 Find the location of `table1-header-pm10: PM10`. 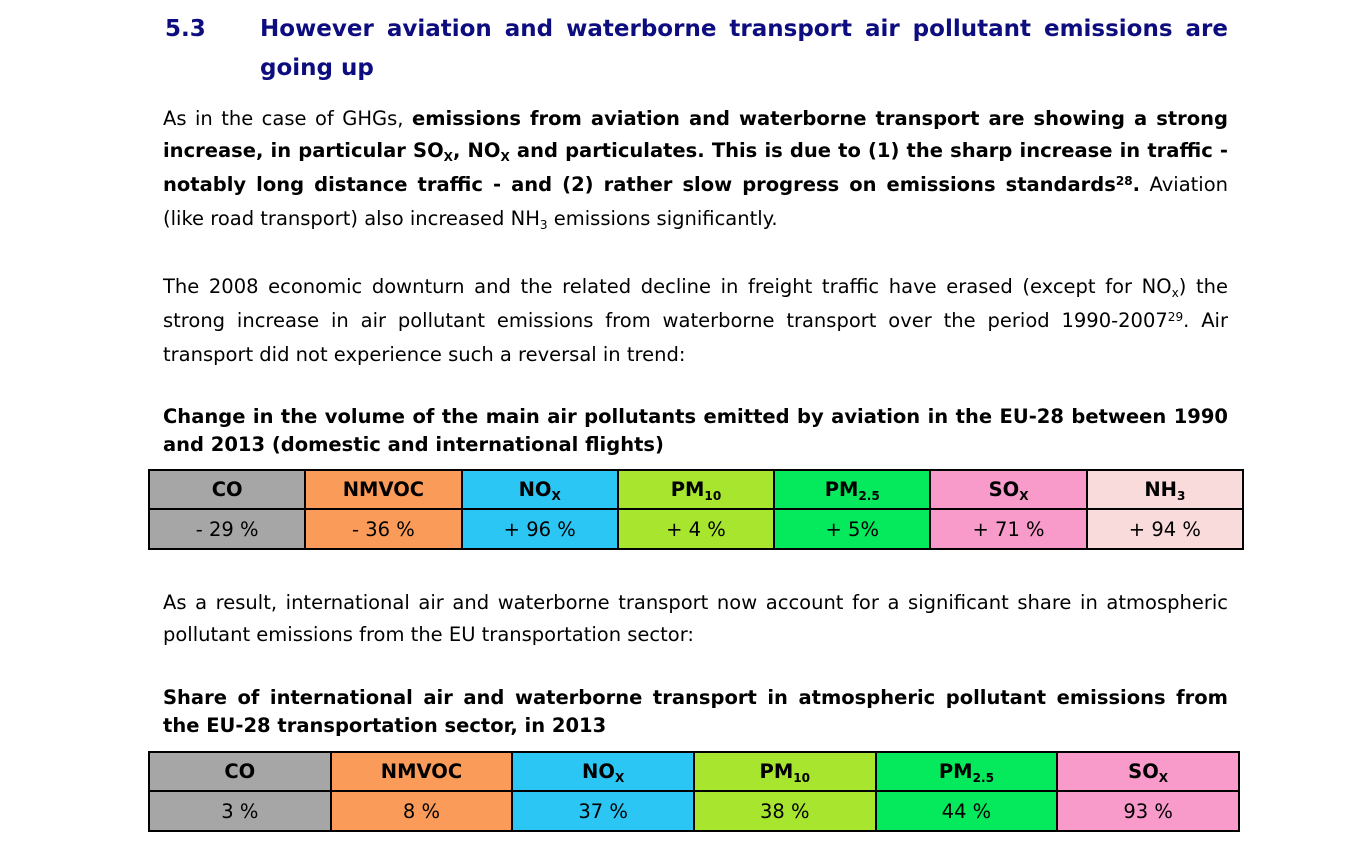

table1-header-pm10: PM10 is located at coordinates (696, 489).